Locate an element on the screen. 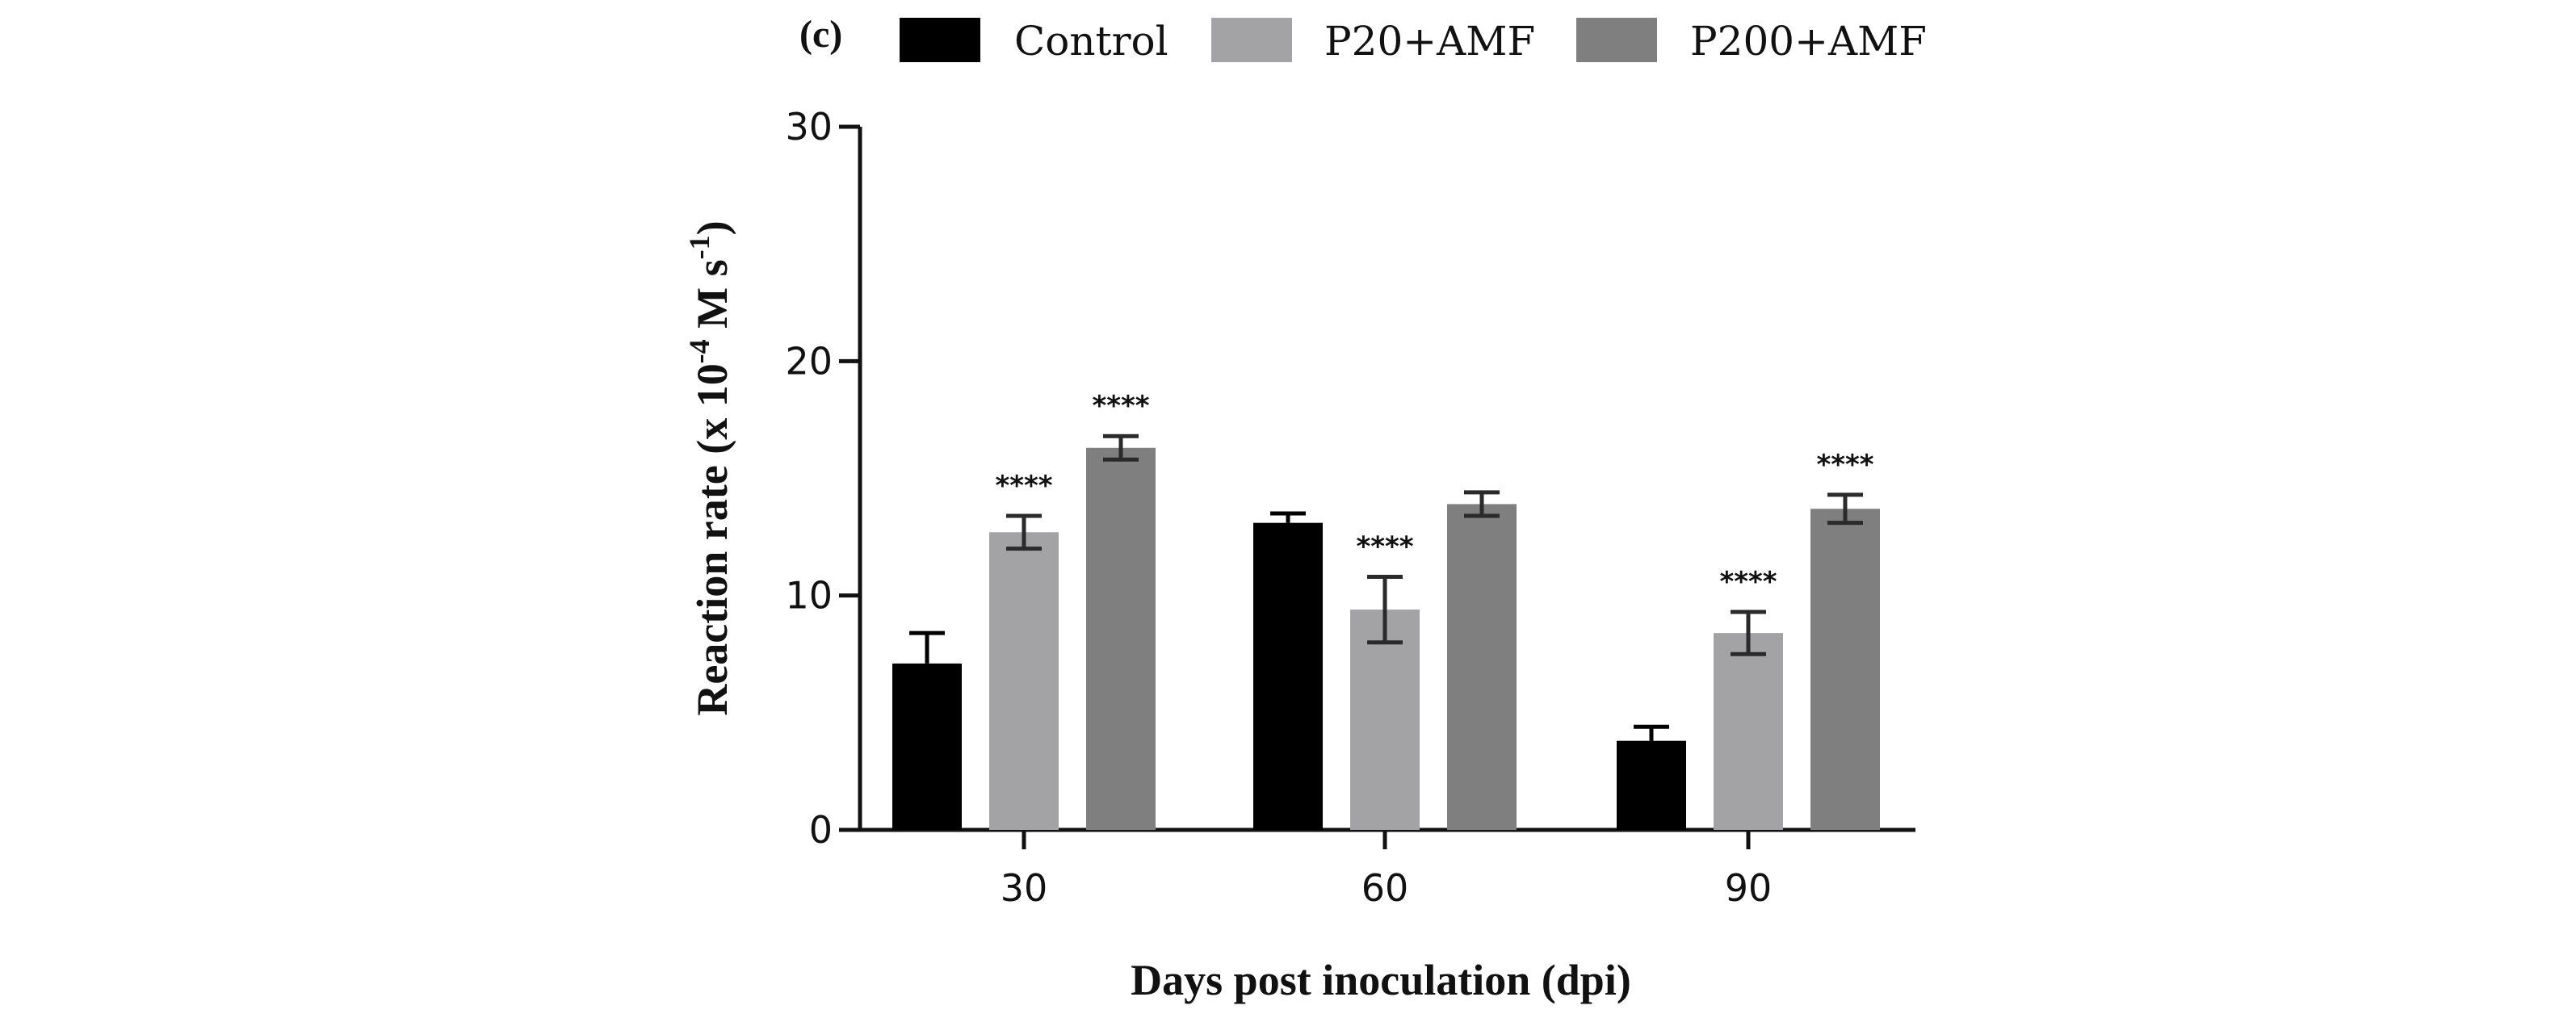 The image size is (2576, 1018). legend-label-p20-amf: P20+AMF is located at coordinates (1429, 41).